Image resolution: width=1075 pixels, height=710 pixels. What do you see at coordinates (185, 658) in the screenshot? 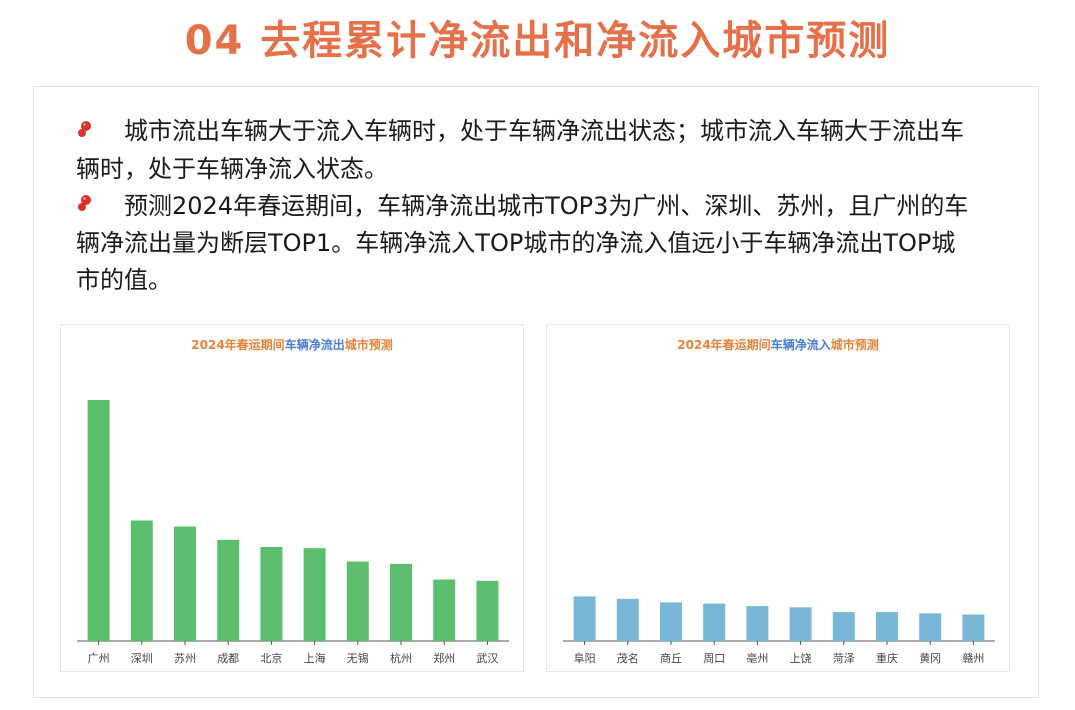
I see `x-tick-label: 苏州` at bounding box center [185, 658].